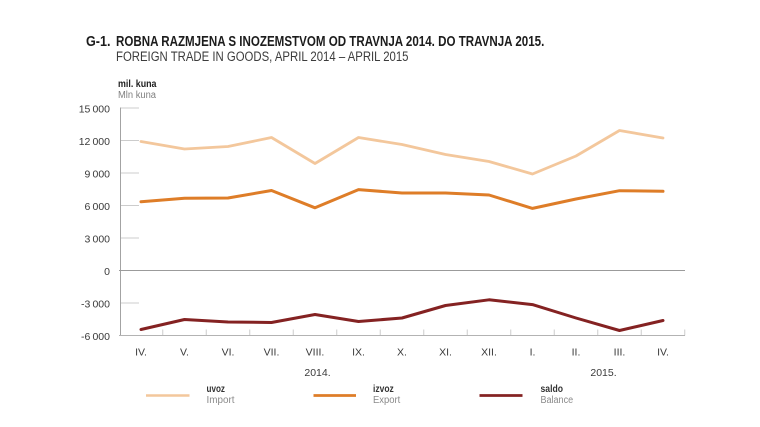 The width and height of the screenshot is (760, 427). Describe the element at coordinates (98, 240) in the screenshot. I see `svg-text: 3 000` at that location.